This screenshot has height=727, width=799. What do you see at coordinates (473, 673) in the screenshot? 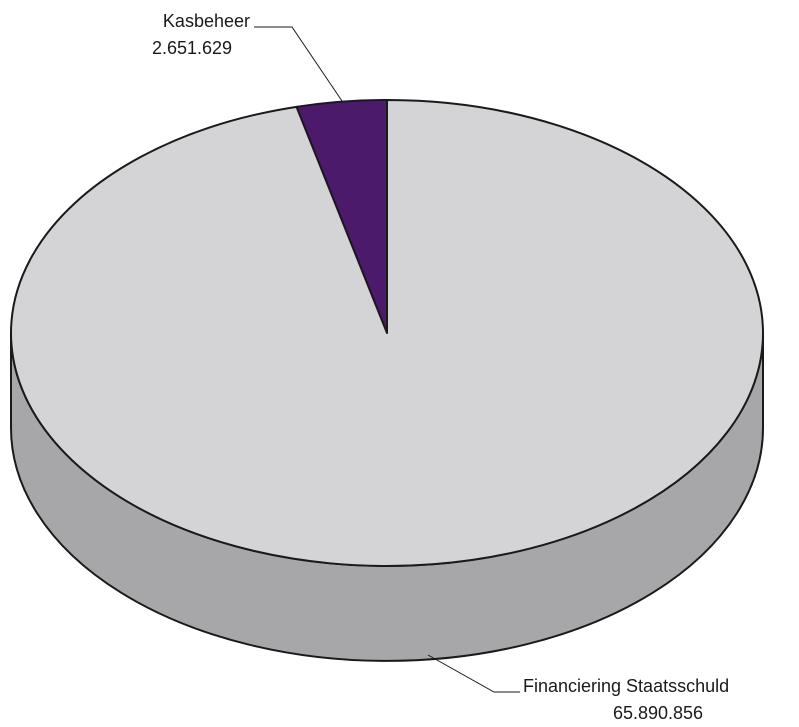
I see `leader-line-financiering-staatsschuld` at bounding box center [473, 673].